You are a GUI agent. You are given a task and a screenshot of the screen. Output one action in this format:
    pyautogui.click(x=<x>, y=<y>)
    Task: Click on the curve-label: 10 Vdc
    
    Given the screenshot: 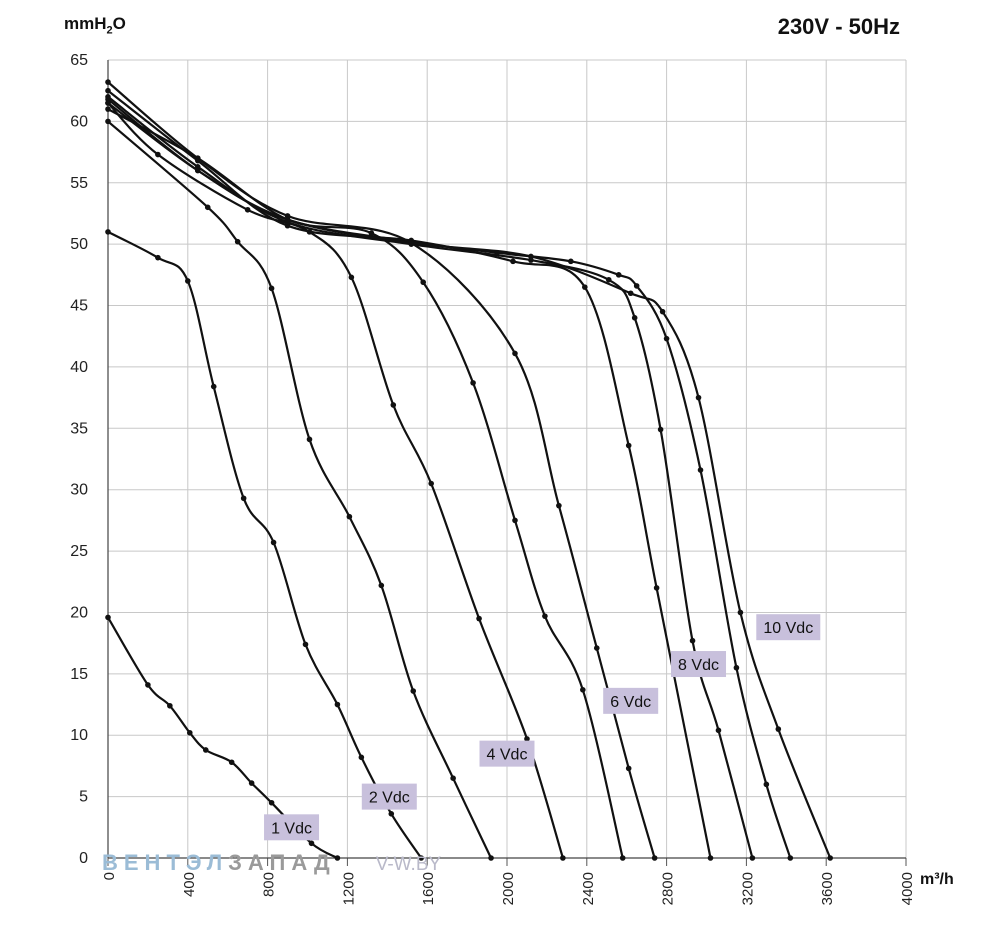 What is the action you would take?
    pyautogui.click(x=788, y=628)
    